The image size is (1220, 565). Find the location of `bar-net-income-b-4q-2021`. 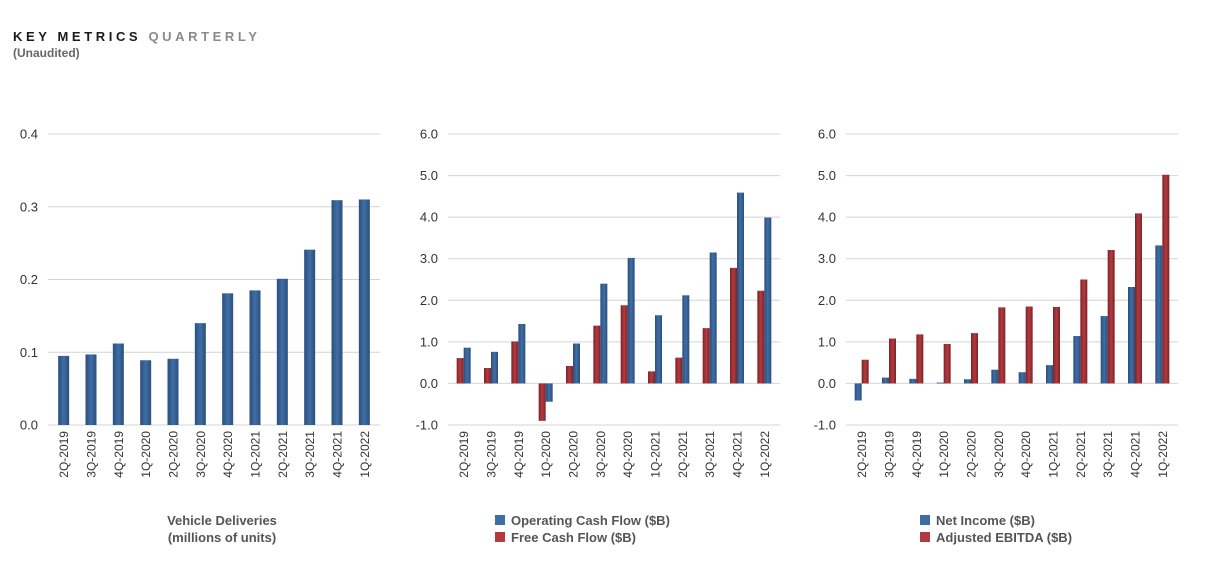

bar-net-income-b-4q-2021 is located at coordinates (1131, 335).